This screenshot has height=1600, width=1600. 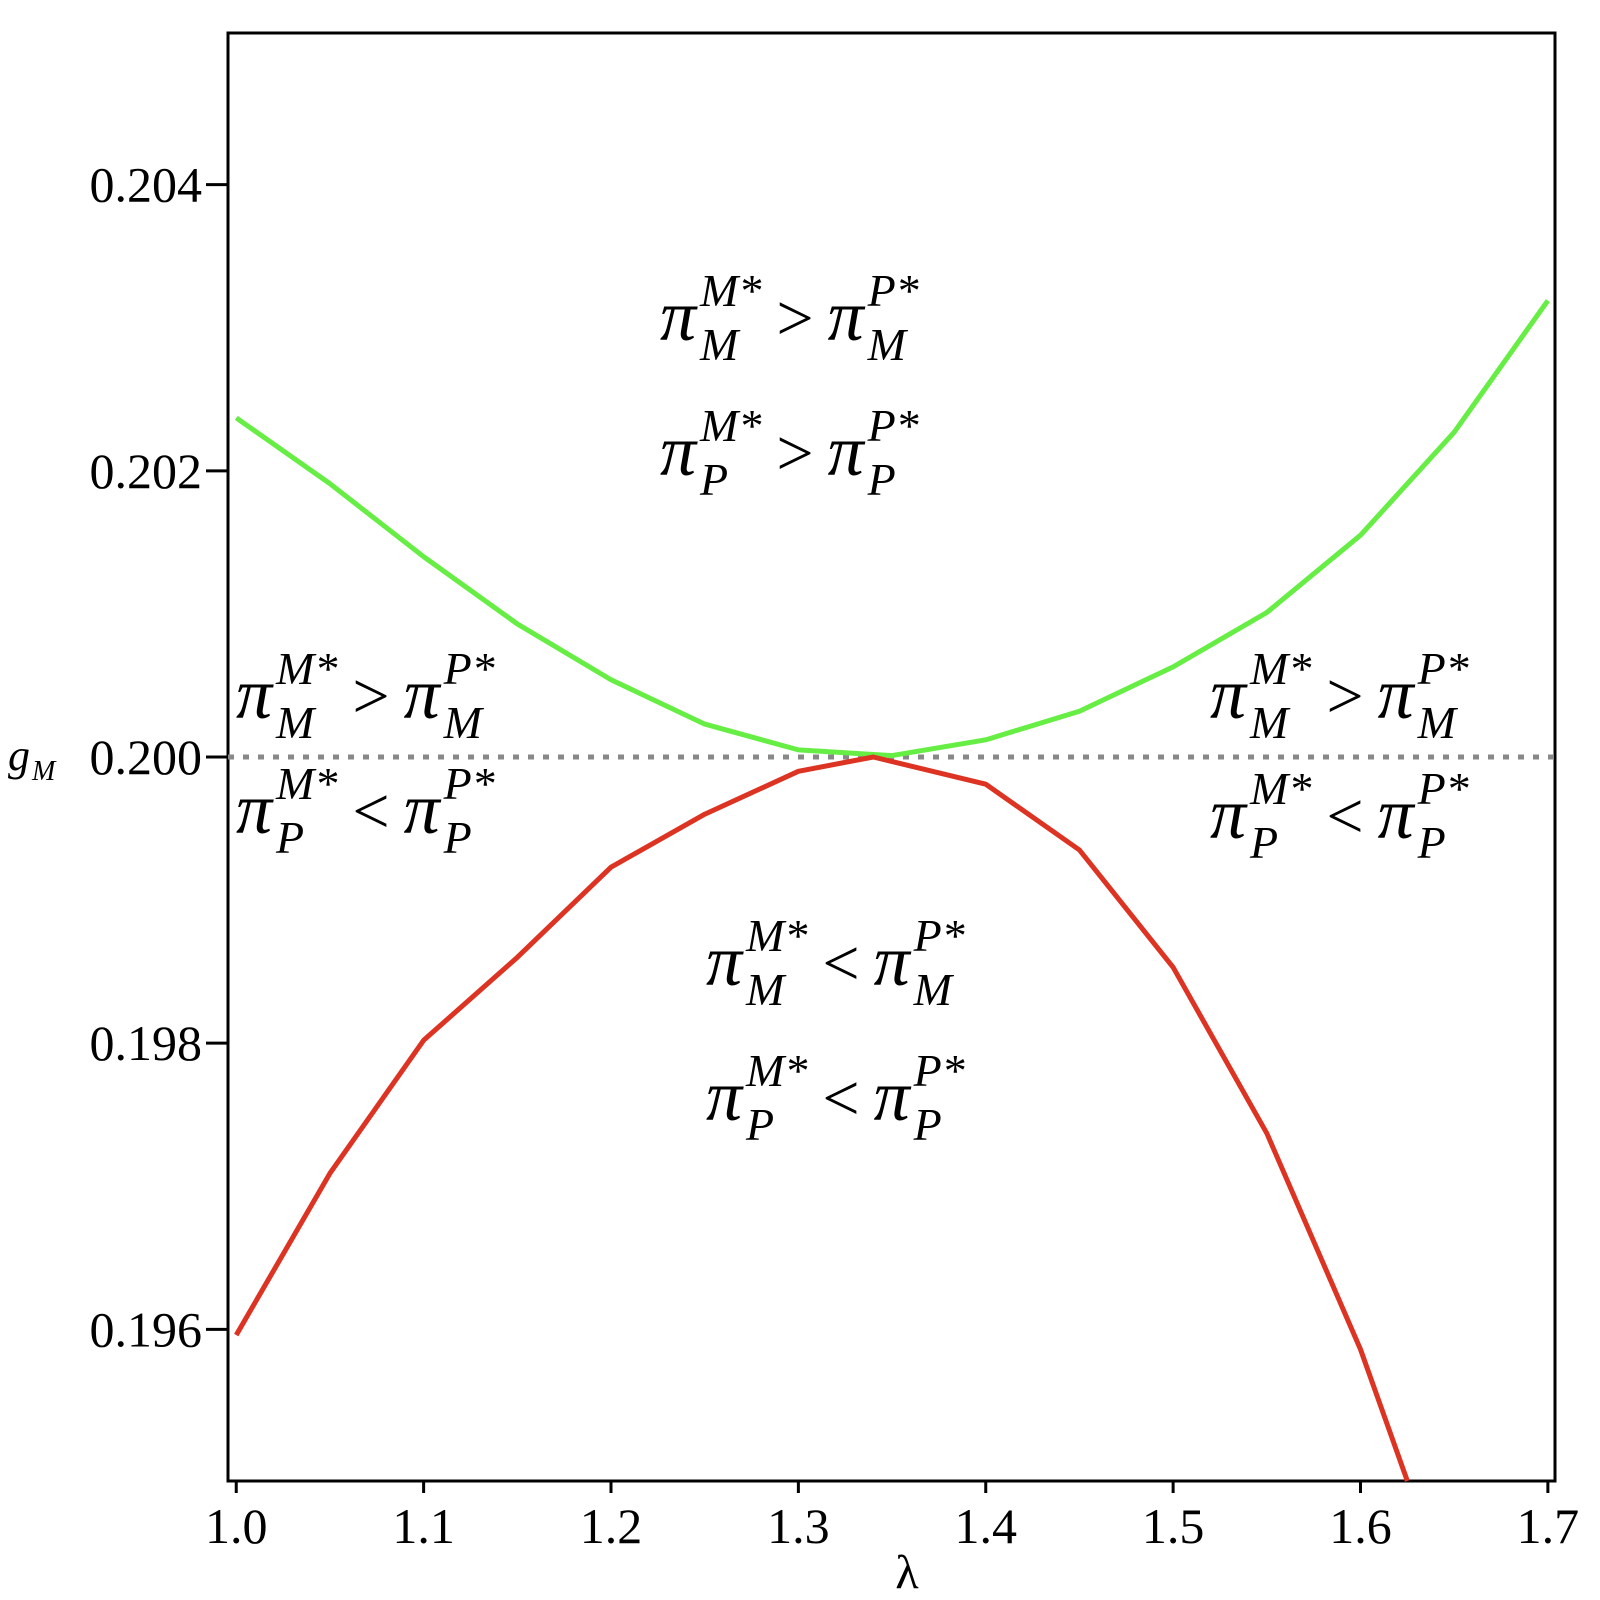 I want to click on y-tick-label: 0.196, so click(x=146, y=1329).